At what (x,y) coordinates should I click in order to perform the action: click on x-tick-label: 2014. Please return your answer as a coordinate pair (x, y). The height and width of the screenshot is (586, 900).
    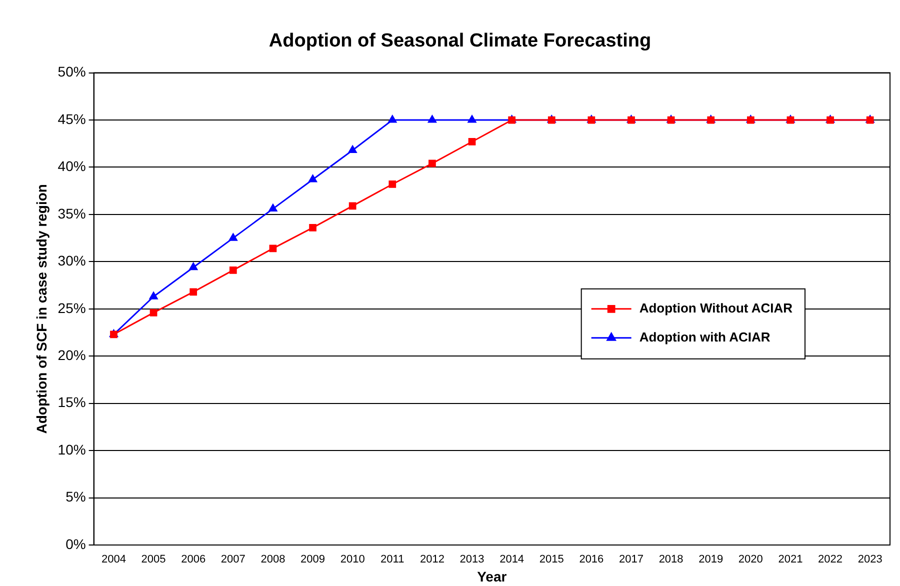
    Looking at the image, I should click on (512, 560).